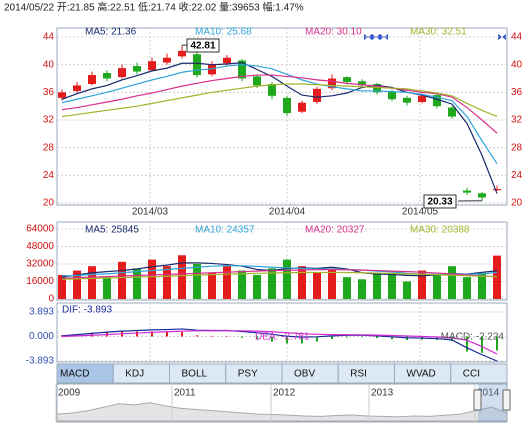 Image resolution: width=529 pixels, height=426 pixels. I want to click on tab-label: BOLL, so click(195, 374).